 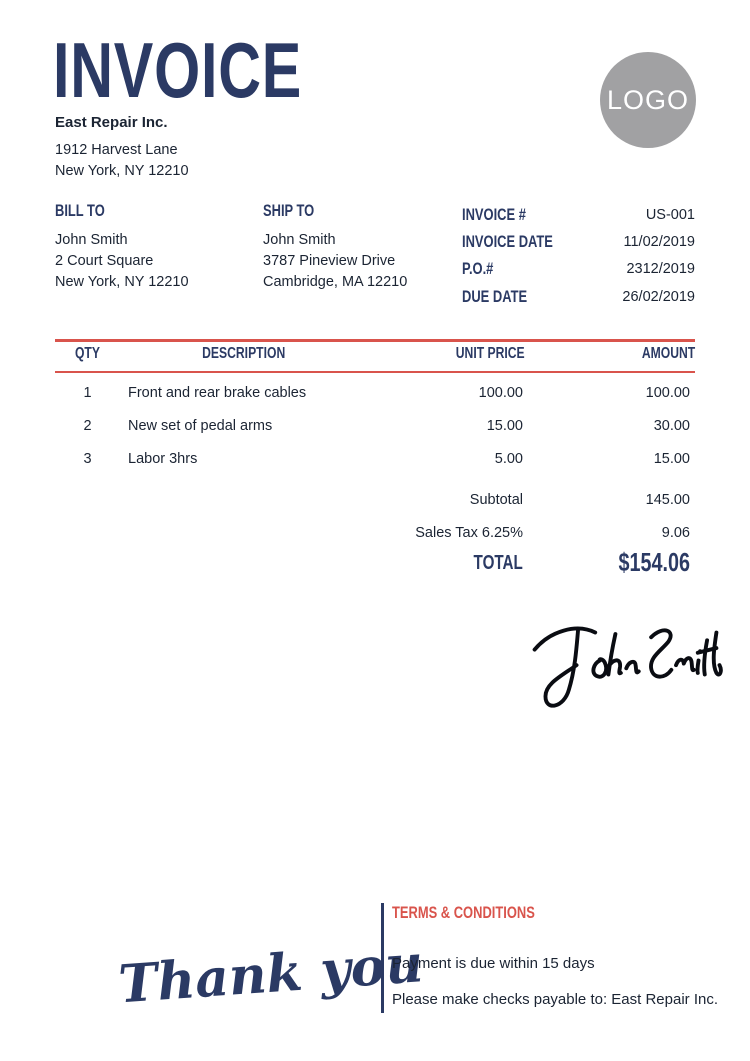 I want to click on total-label: TOTAL, so click(x=498, y=563).